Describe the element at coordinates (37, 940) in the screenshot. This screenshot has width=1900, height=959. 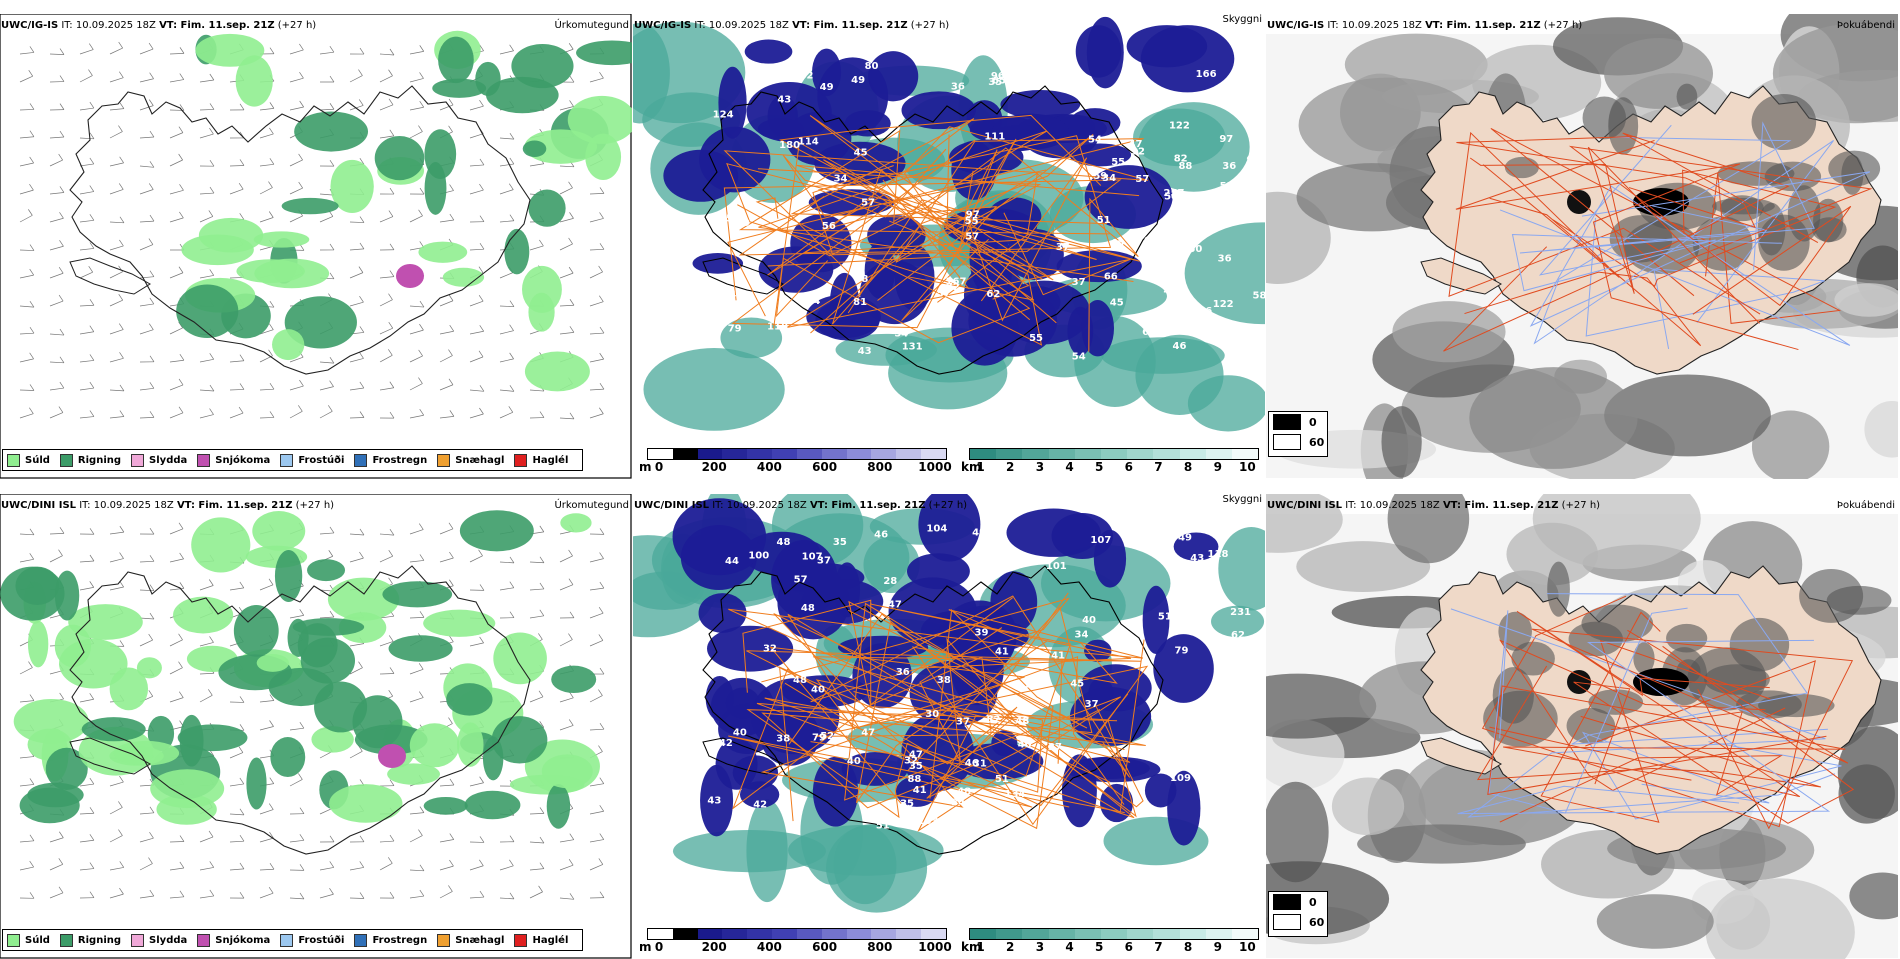
I see `legend-label: Súld` at that location.